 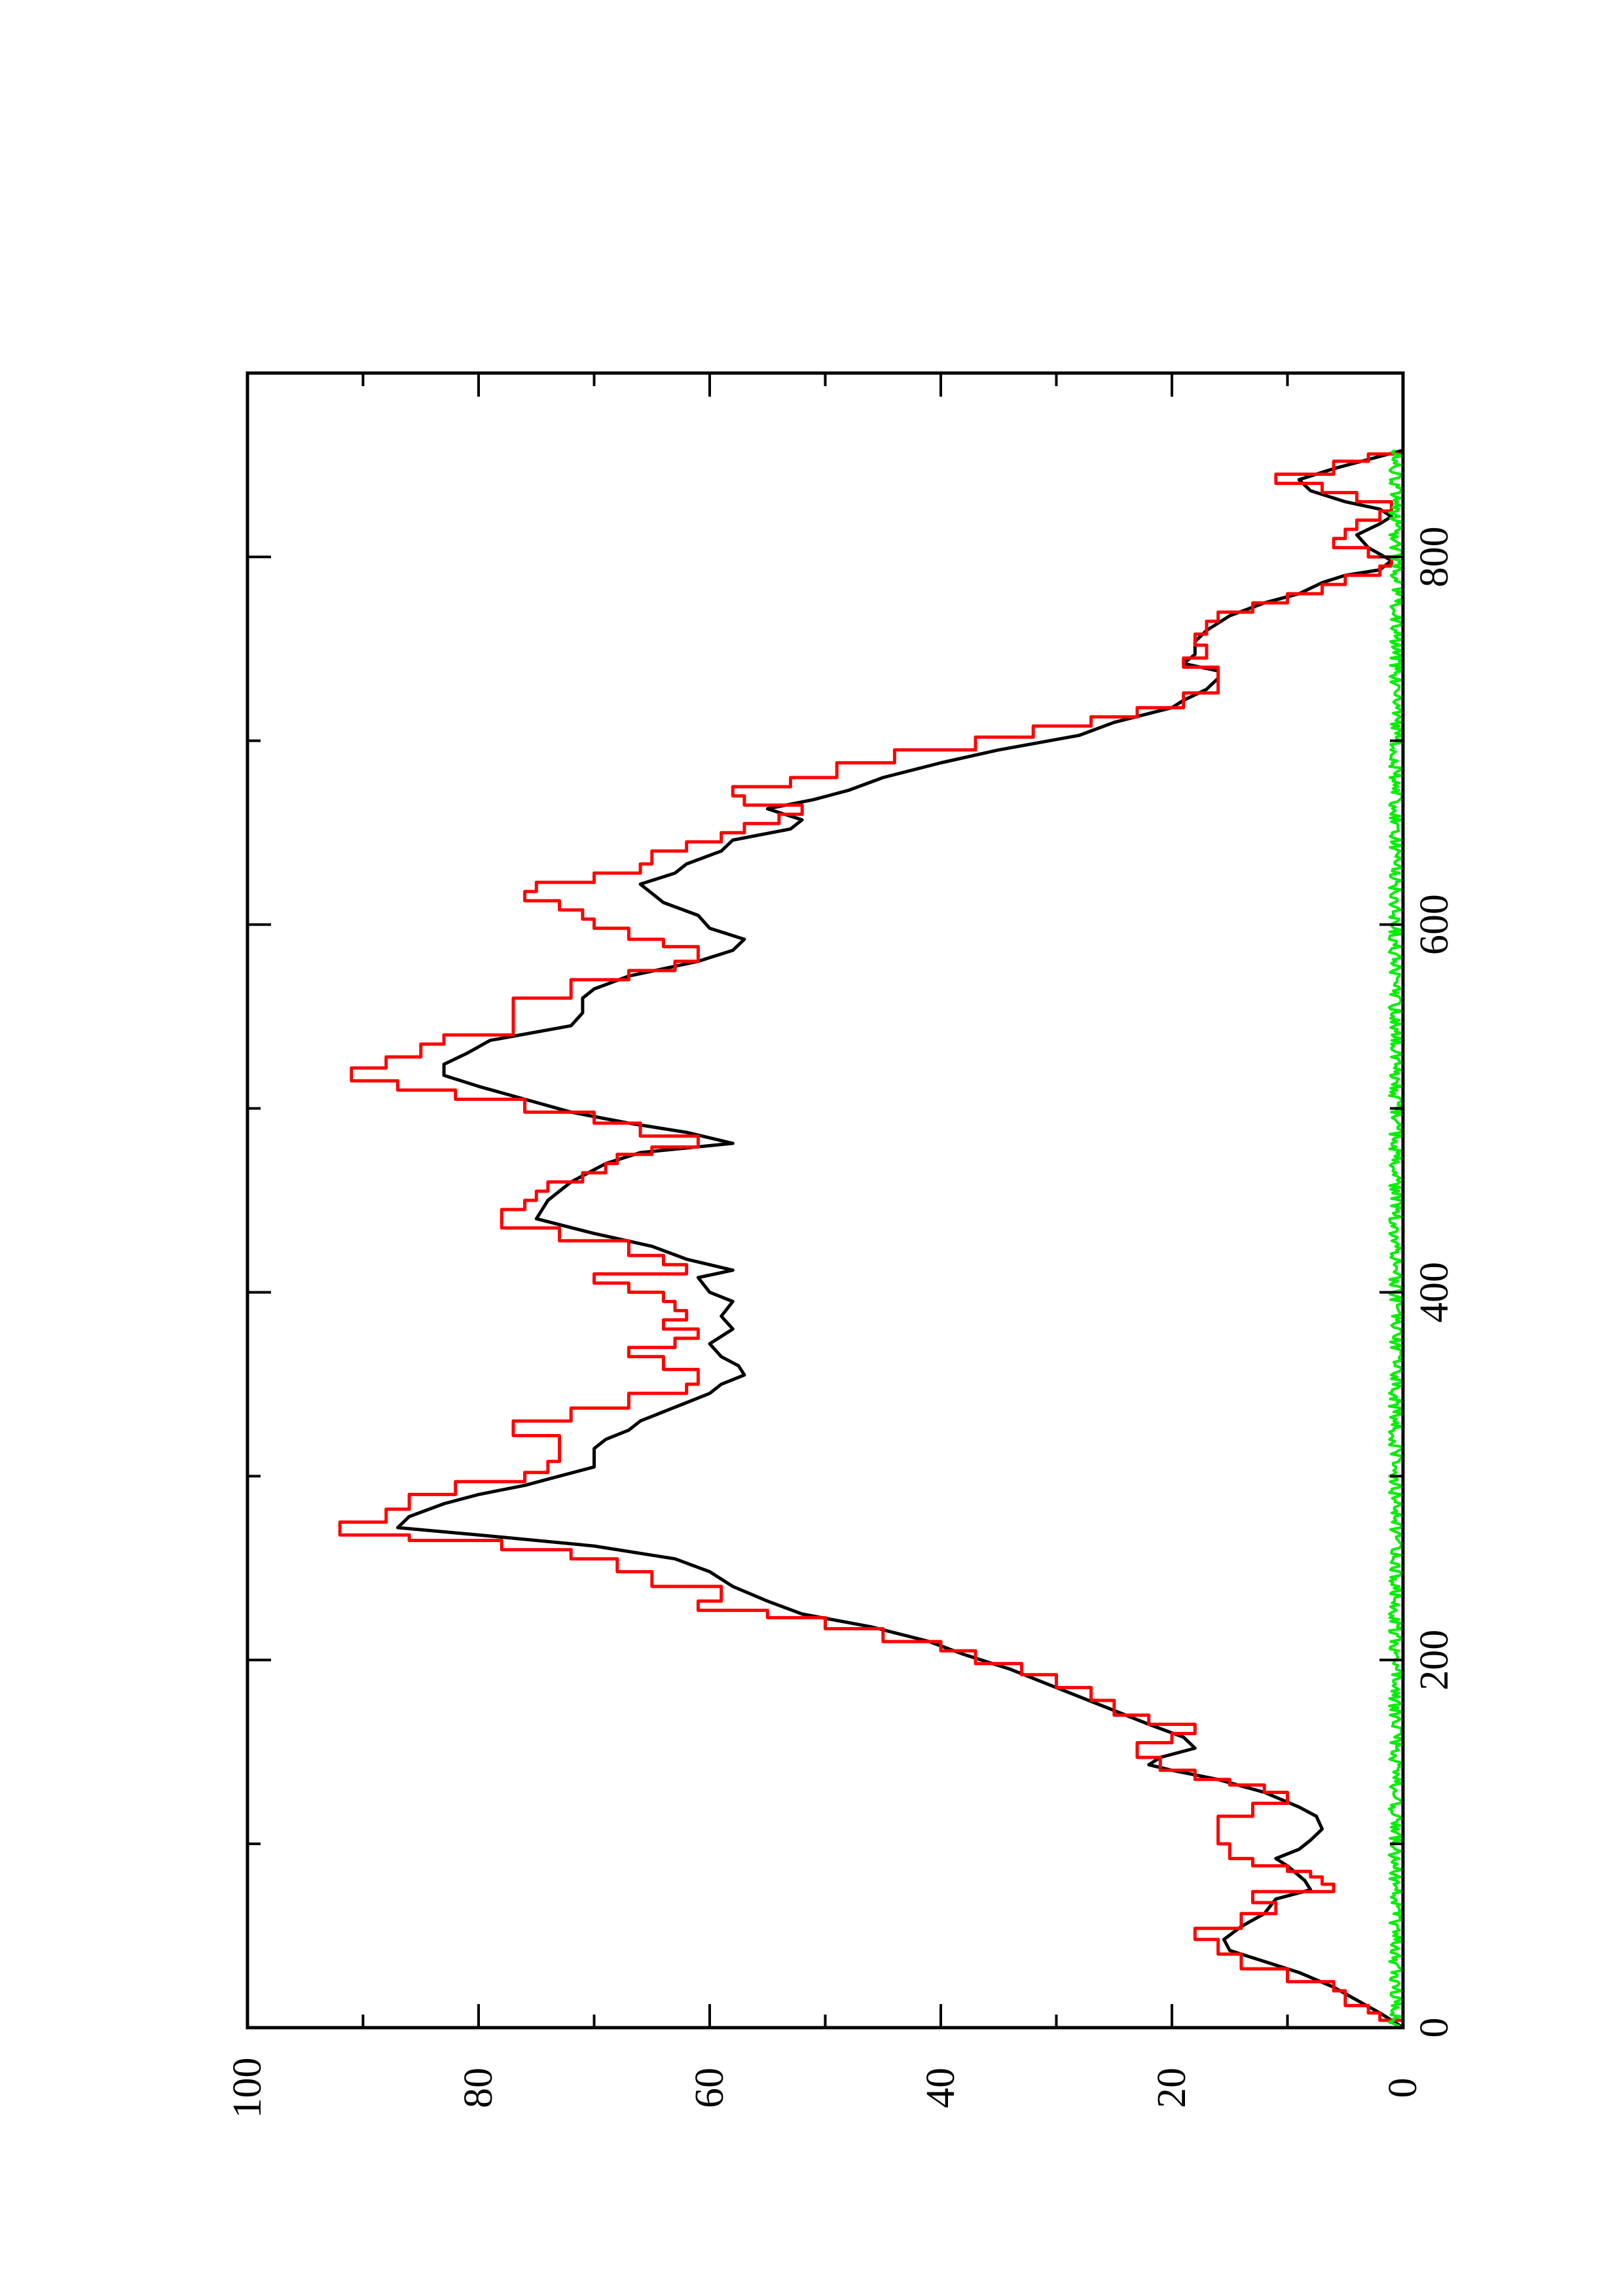 I want to click on y-tick-label: 0, so click(x=1403, y=2088).